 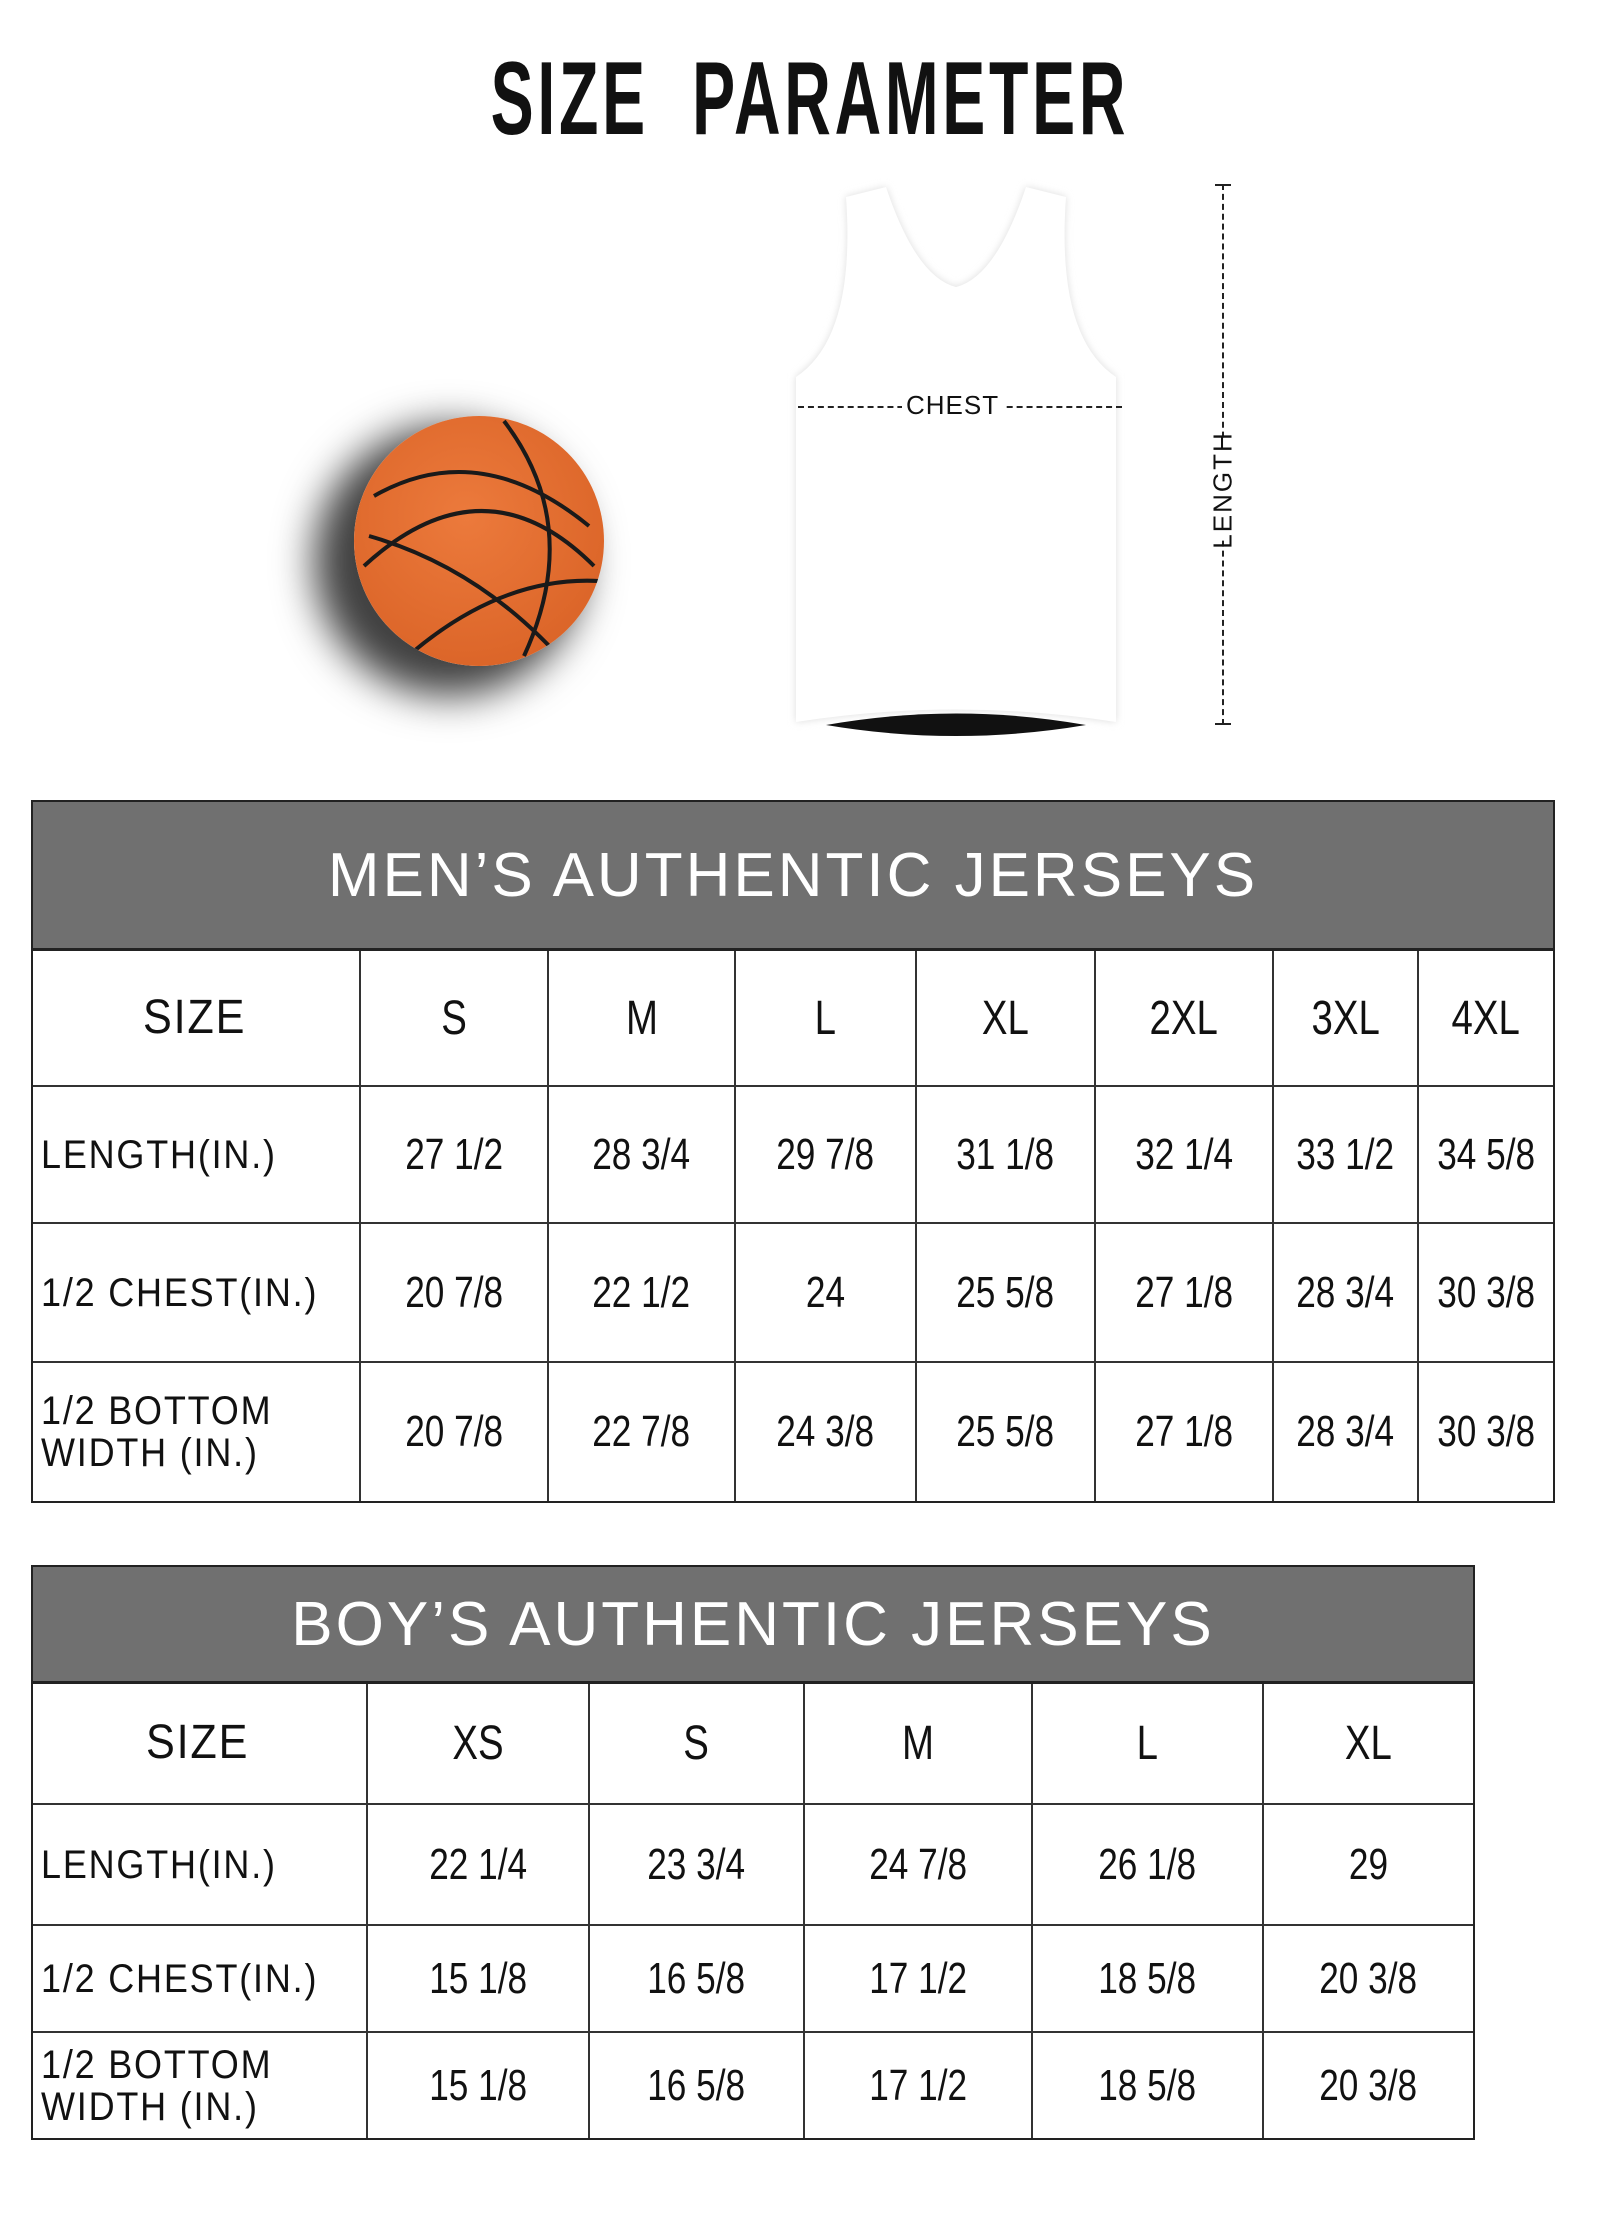 I want to click on measurement-value-cell: 22 7/8, so click(x=640, y=1432).